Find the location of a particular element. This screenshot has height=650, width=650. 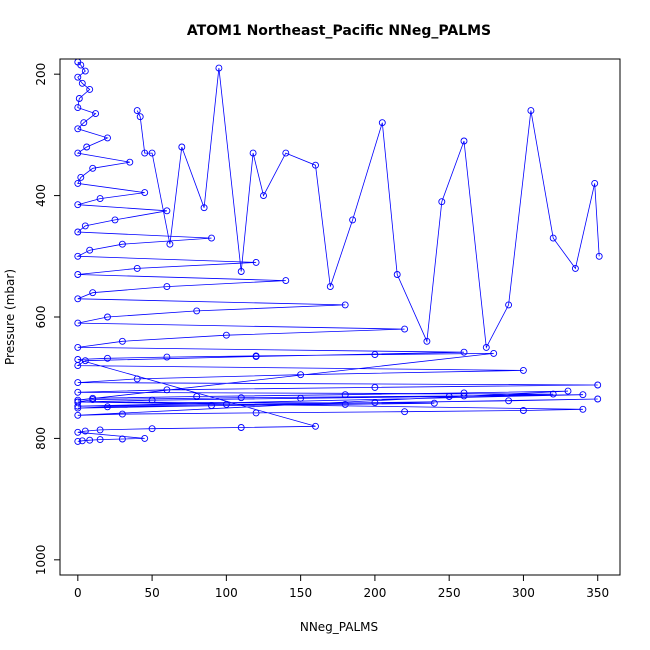

y-tick-label: 800 is located at coordinates (41, 438).